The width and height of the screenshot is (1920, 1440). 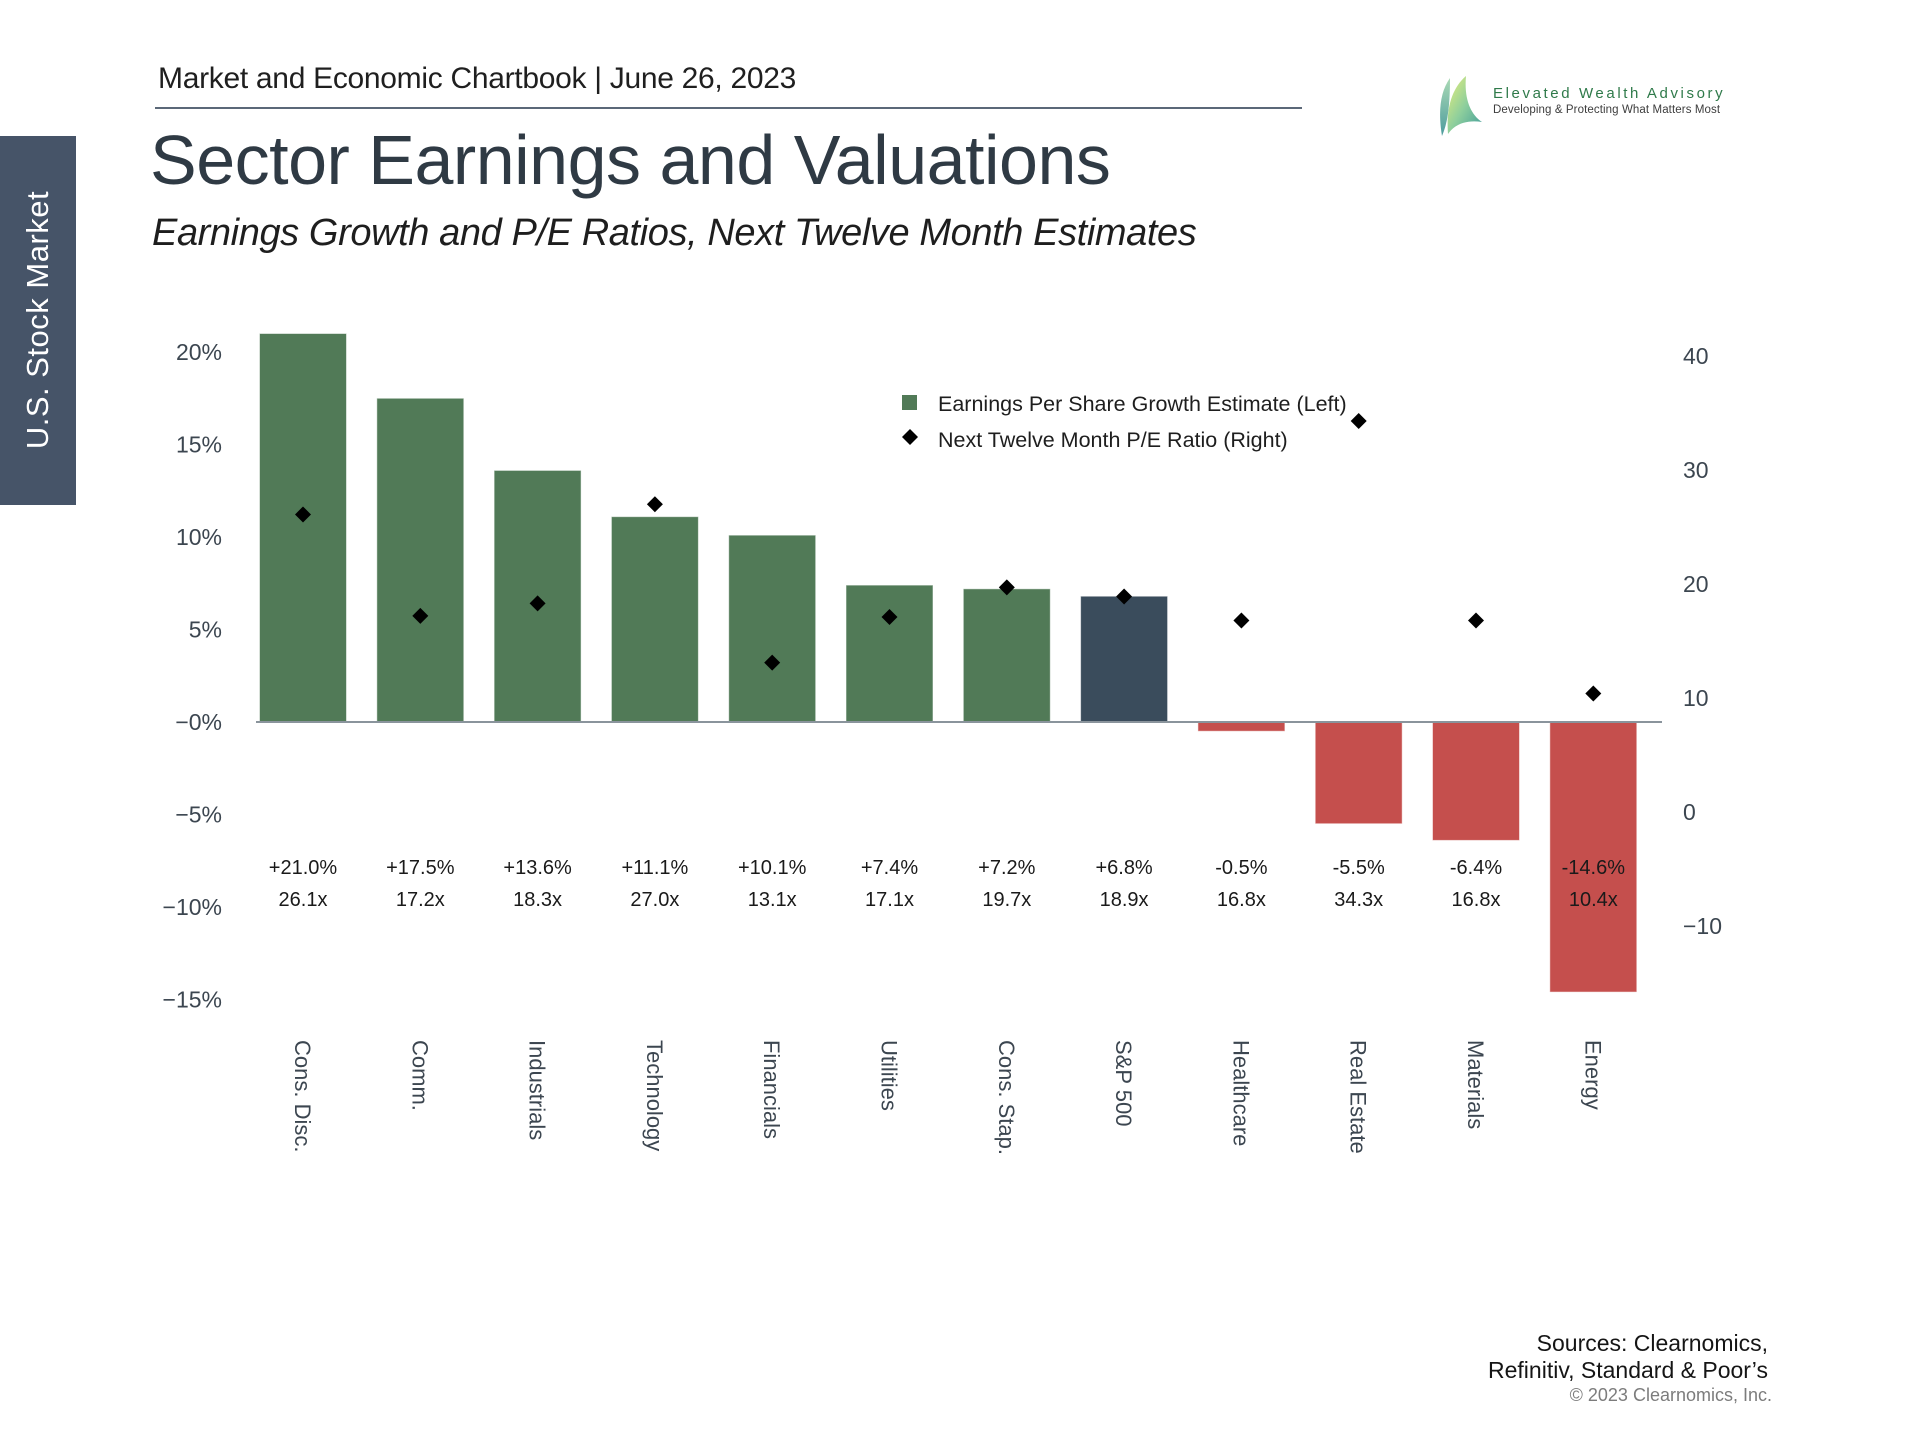 I want to click on left-tick-label: 10%, so click(x=199, y=537).